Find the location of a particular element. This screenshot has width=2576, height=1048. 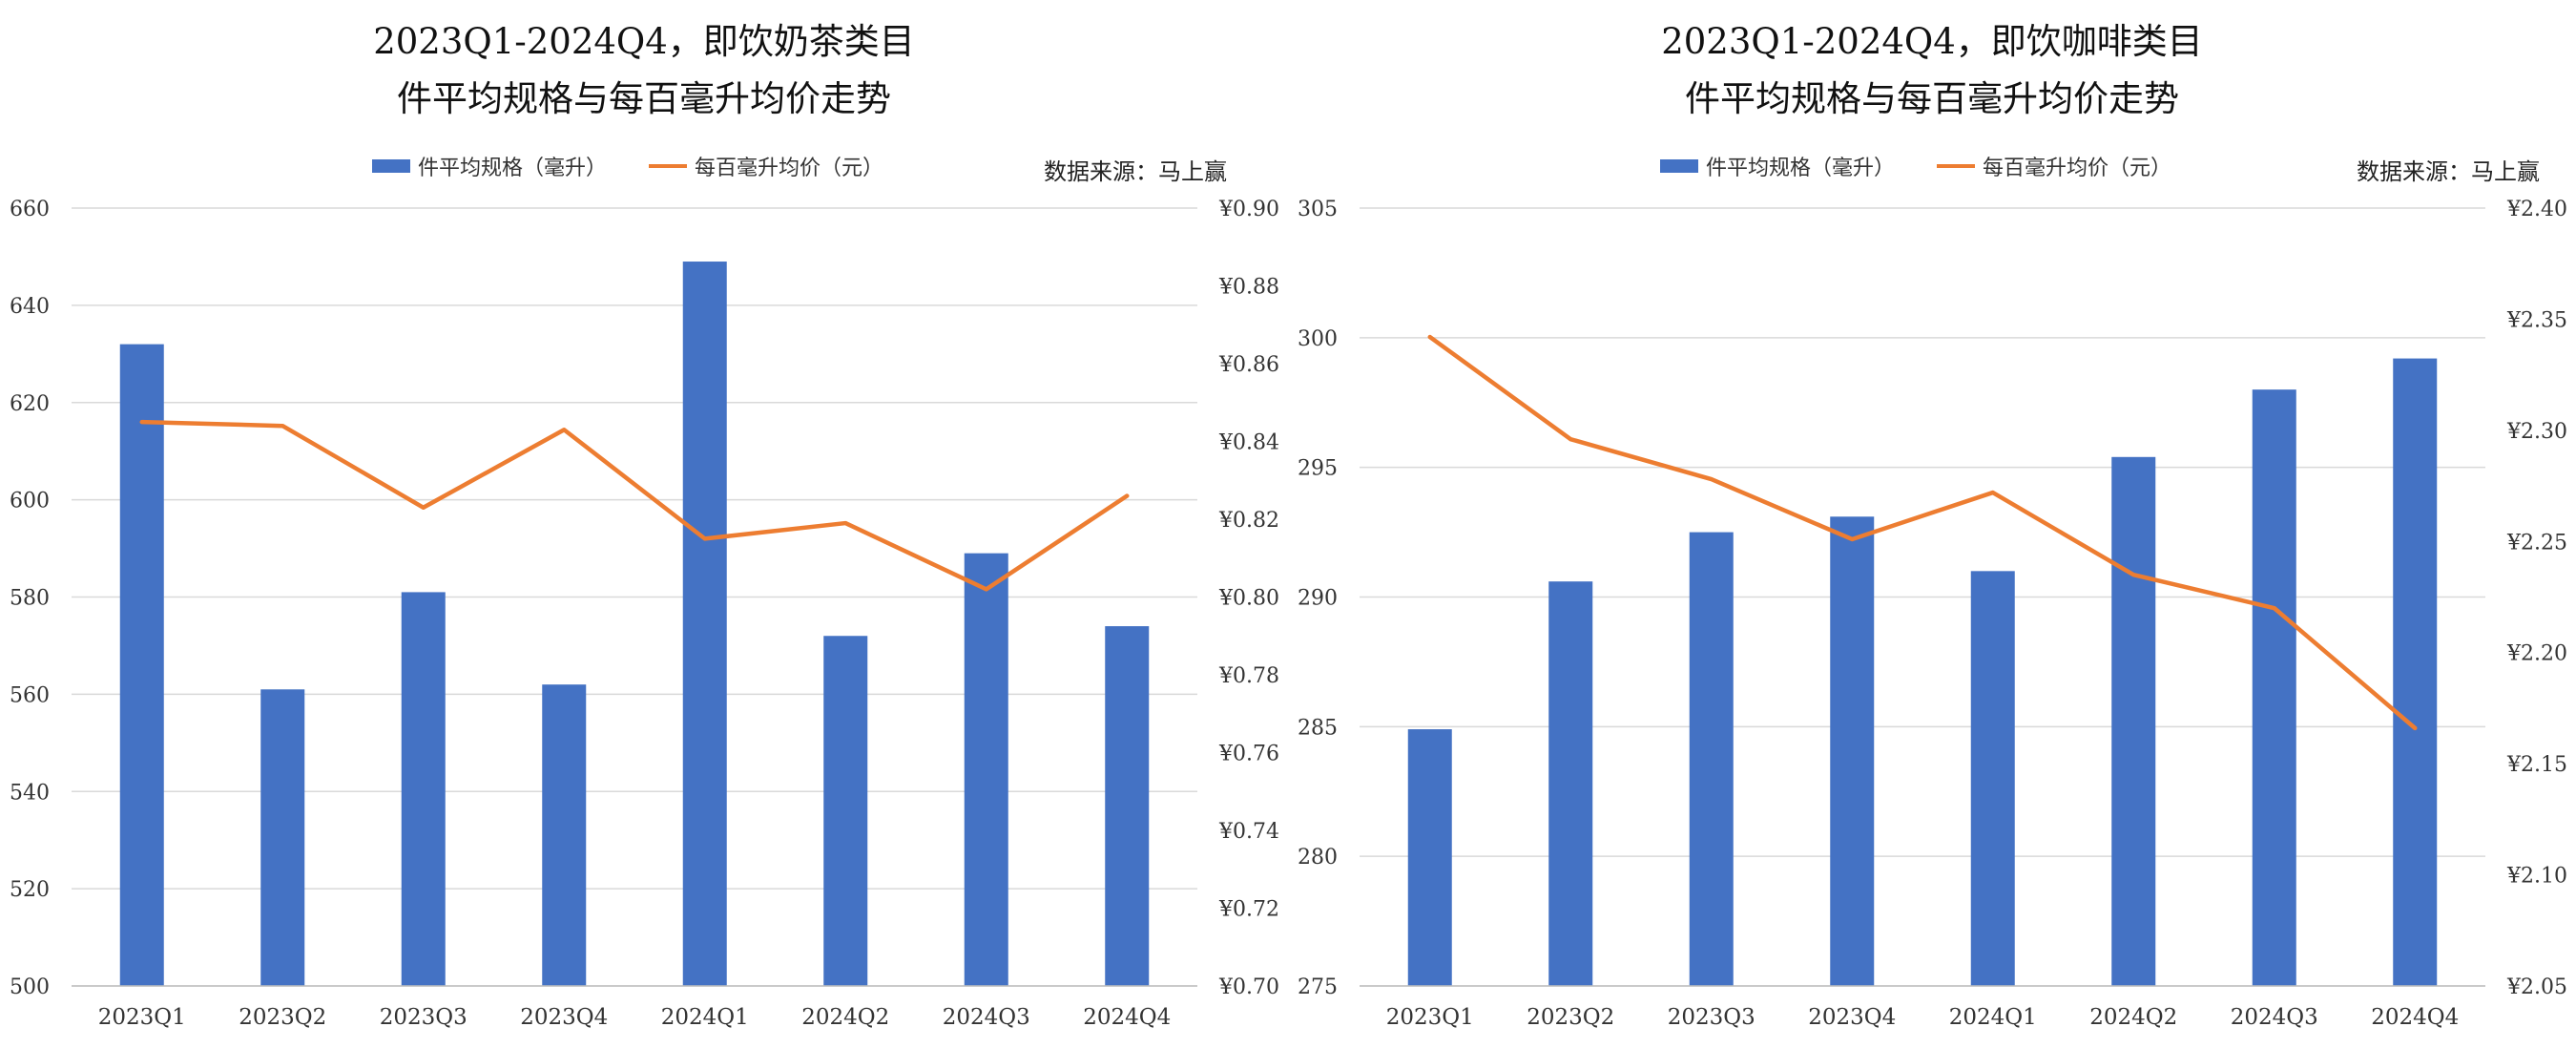

y2-tick-label: ¥2.15 is located at coordinates (2536, 765).